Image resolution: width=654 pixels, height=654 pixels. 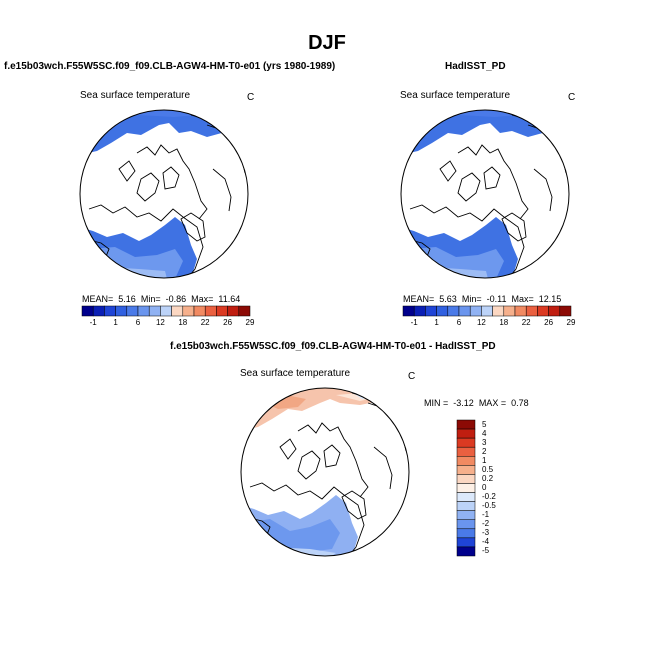 I want to click on colorbar-tick-label: 0.5, so click(x=488, y=469).